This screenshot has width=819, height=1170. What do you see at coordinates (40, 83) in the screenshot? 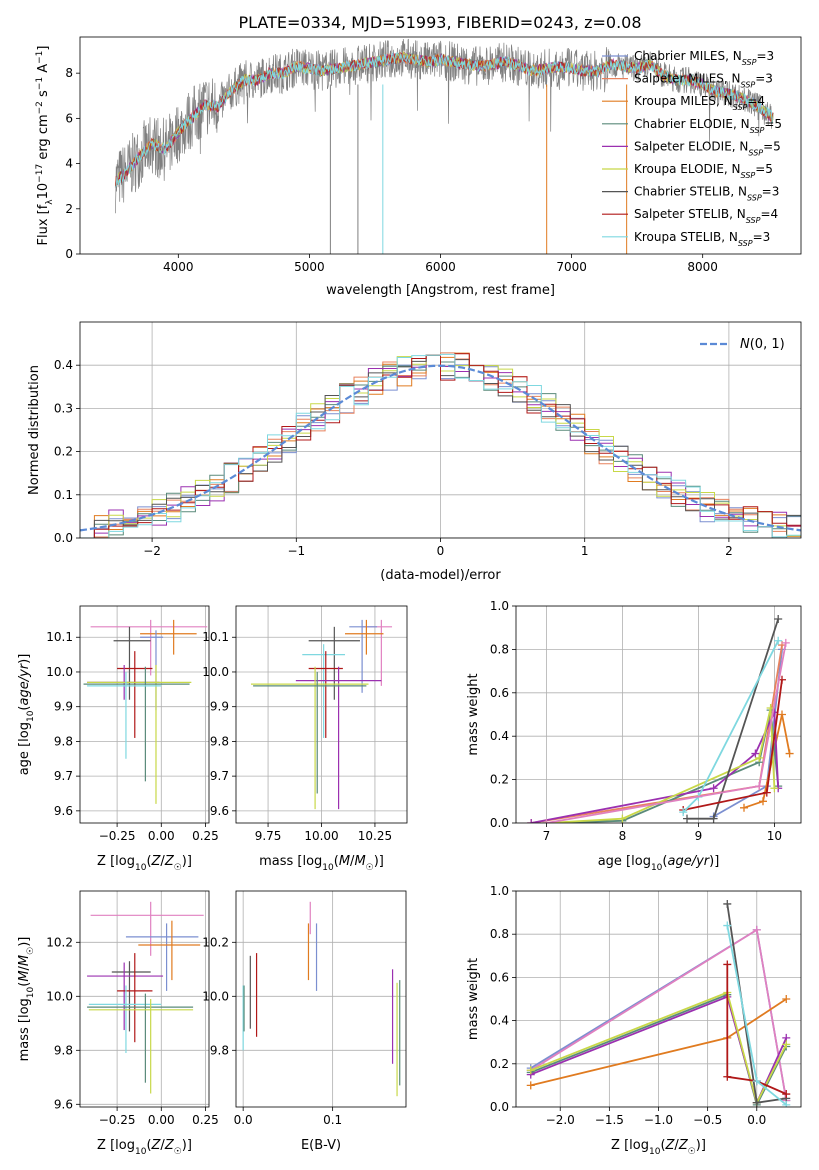
I see `y-axis-label-part: −1` at bounding box center [40, 83].